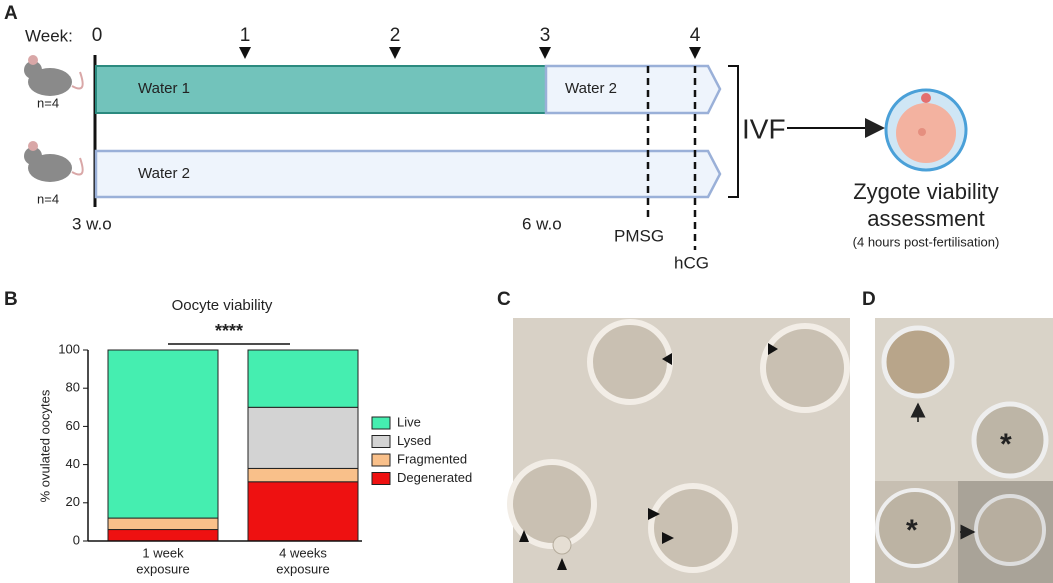 The image size is (1053, 583). What do you see at coordinates (163, 552) in the screenshot?
I see `x-tick-label: 1 week` at bounding box center [163, 552].